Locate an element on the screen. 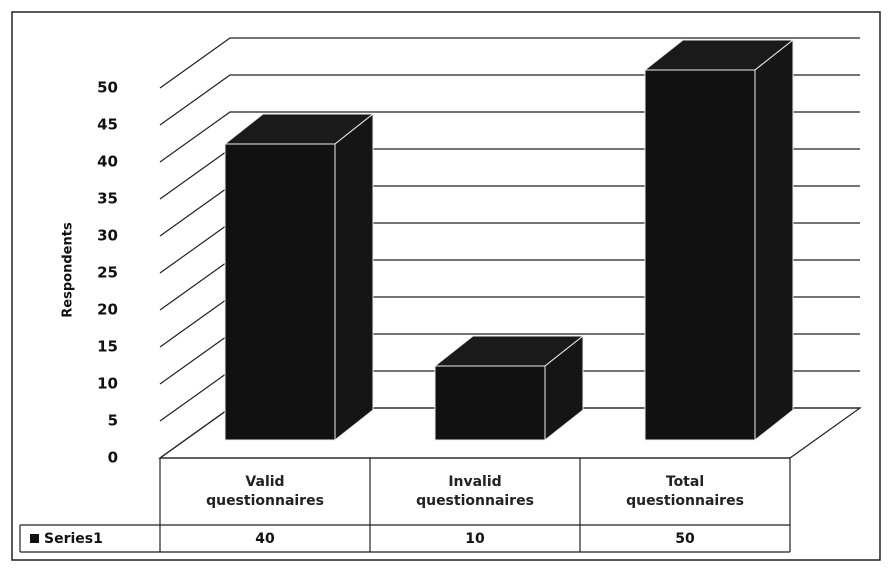  x-tick-label-text: Valid questionnaires is located at coordinates (265, 491).